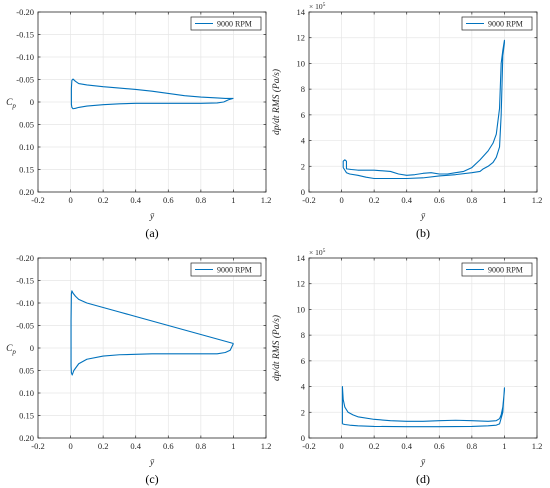 The width and height of the screenshot is (550, 488). I want to click on panel-label: (d), so click(423, 479).